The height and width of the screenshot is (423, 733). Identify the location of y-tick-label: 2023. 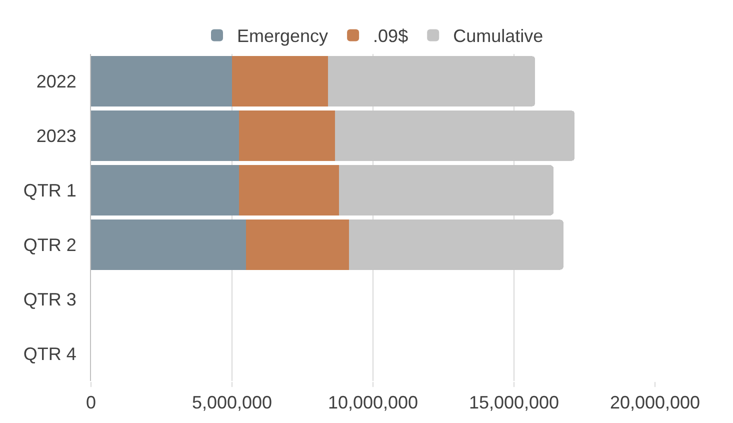
(56, 136).